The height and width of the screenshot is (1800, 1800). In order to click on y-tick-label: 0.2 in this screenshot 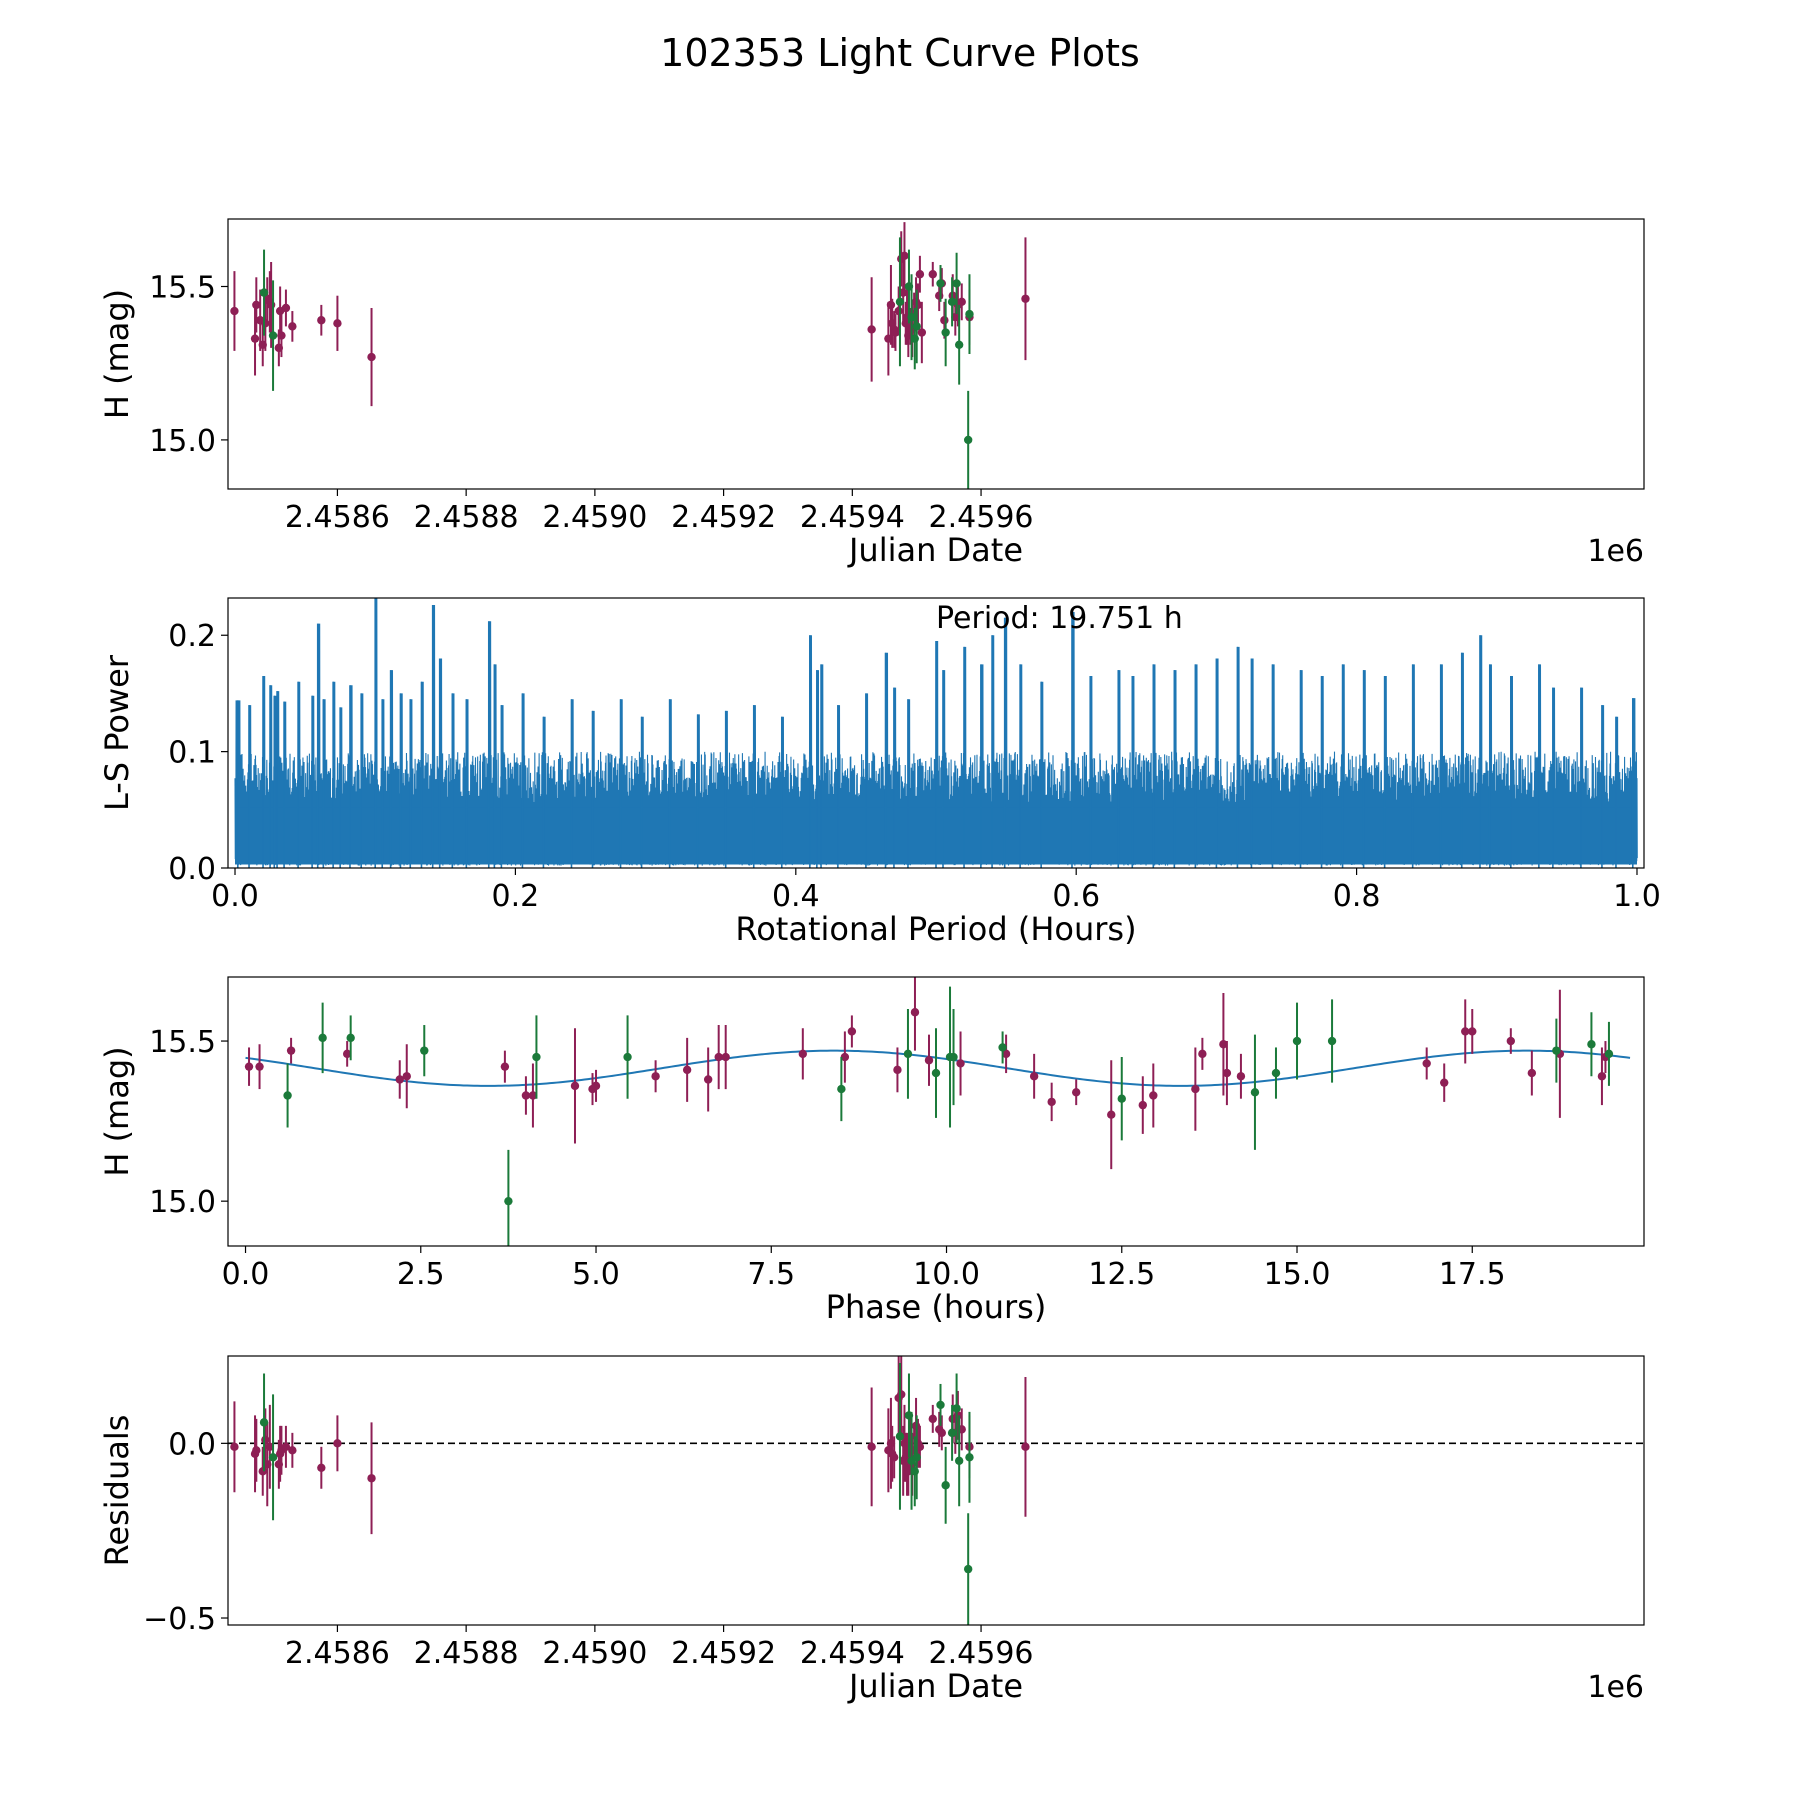, I will do `click(192, 636)`.